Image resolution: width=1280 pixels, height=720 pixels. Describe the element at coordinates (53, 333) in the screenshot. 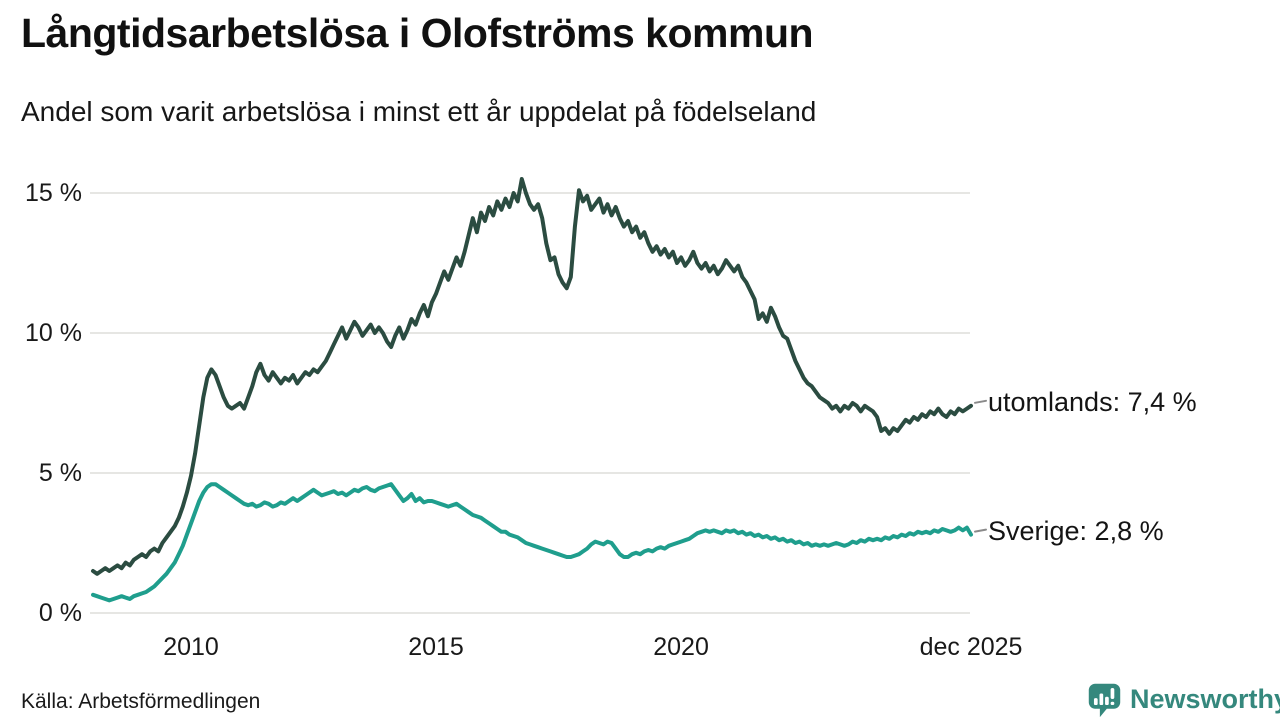

I see `y-axis-label: 10 %` at that location.